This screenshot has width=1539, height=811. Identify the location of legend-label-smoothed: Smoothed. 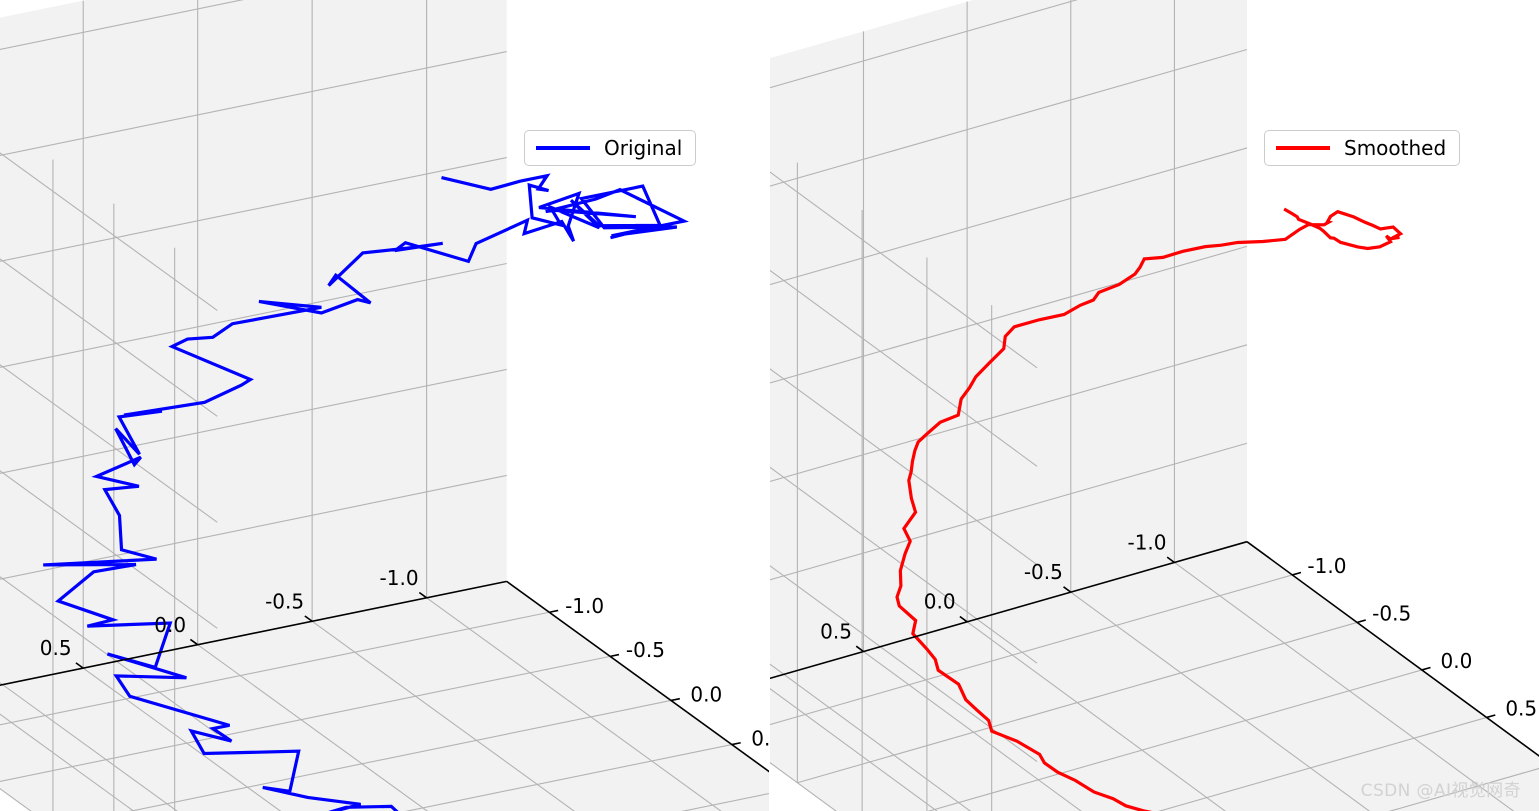
(1395, 148).